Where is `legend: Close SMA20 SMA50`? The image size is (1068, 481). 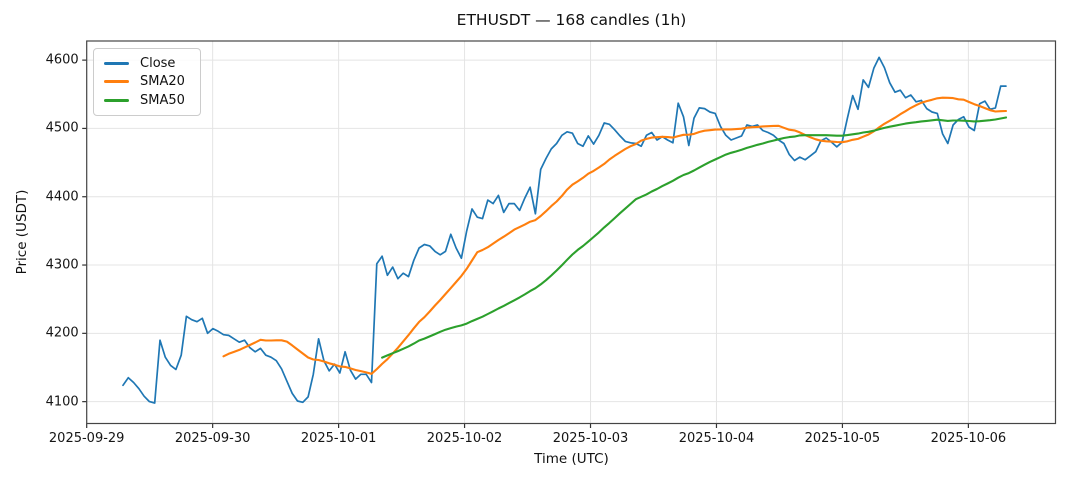 legend: Close SMA20 SMA50 is located at coordinates (147, 82).